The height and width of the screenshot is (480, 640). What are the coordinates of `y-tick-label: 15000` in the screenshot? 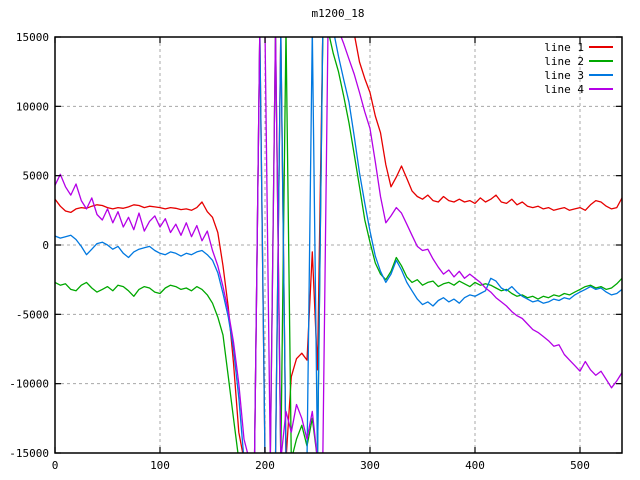 It's located at (32, 37).